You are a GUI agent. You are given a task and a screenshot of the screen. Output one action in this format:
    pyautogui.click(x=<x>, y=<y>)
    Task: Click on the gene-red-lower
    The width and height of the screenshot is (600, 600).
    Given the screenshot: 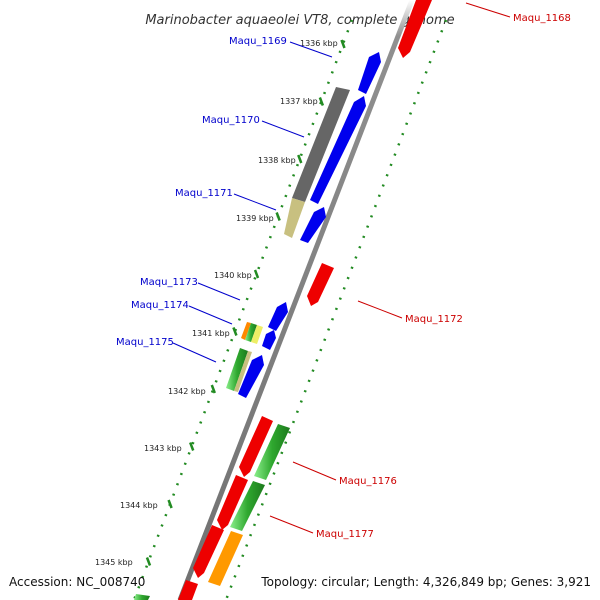 What is the action you would take?
    pyautogui.click(x=208, y=551)
    